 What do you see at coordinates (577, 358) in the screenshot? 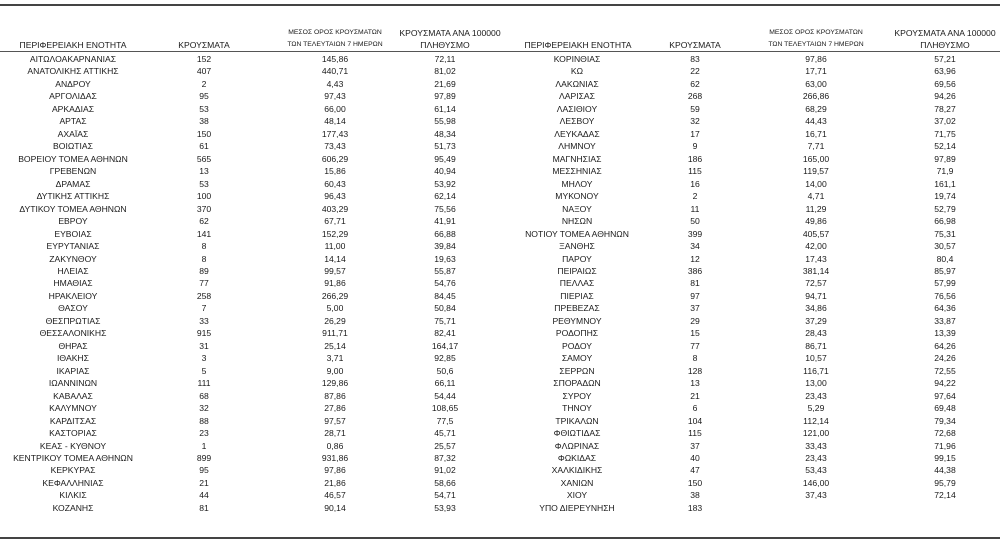
I see `cell-region-name: ΣΑΜΟΥ` at bounding box center [577, 358].